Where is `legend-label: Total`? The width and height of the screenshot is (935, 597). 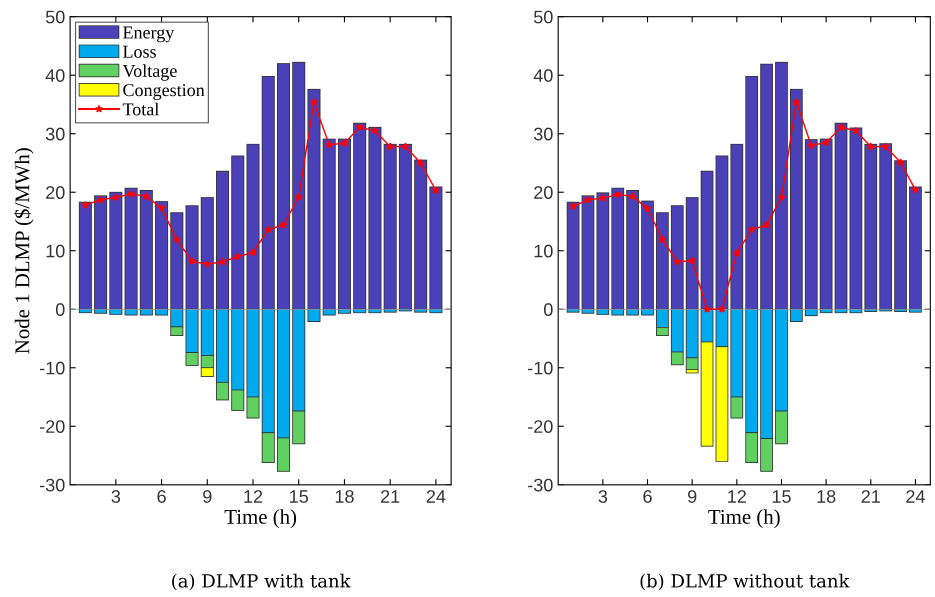
legend-label: Total is located at coordinates (140, 109).